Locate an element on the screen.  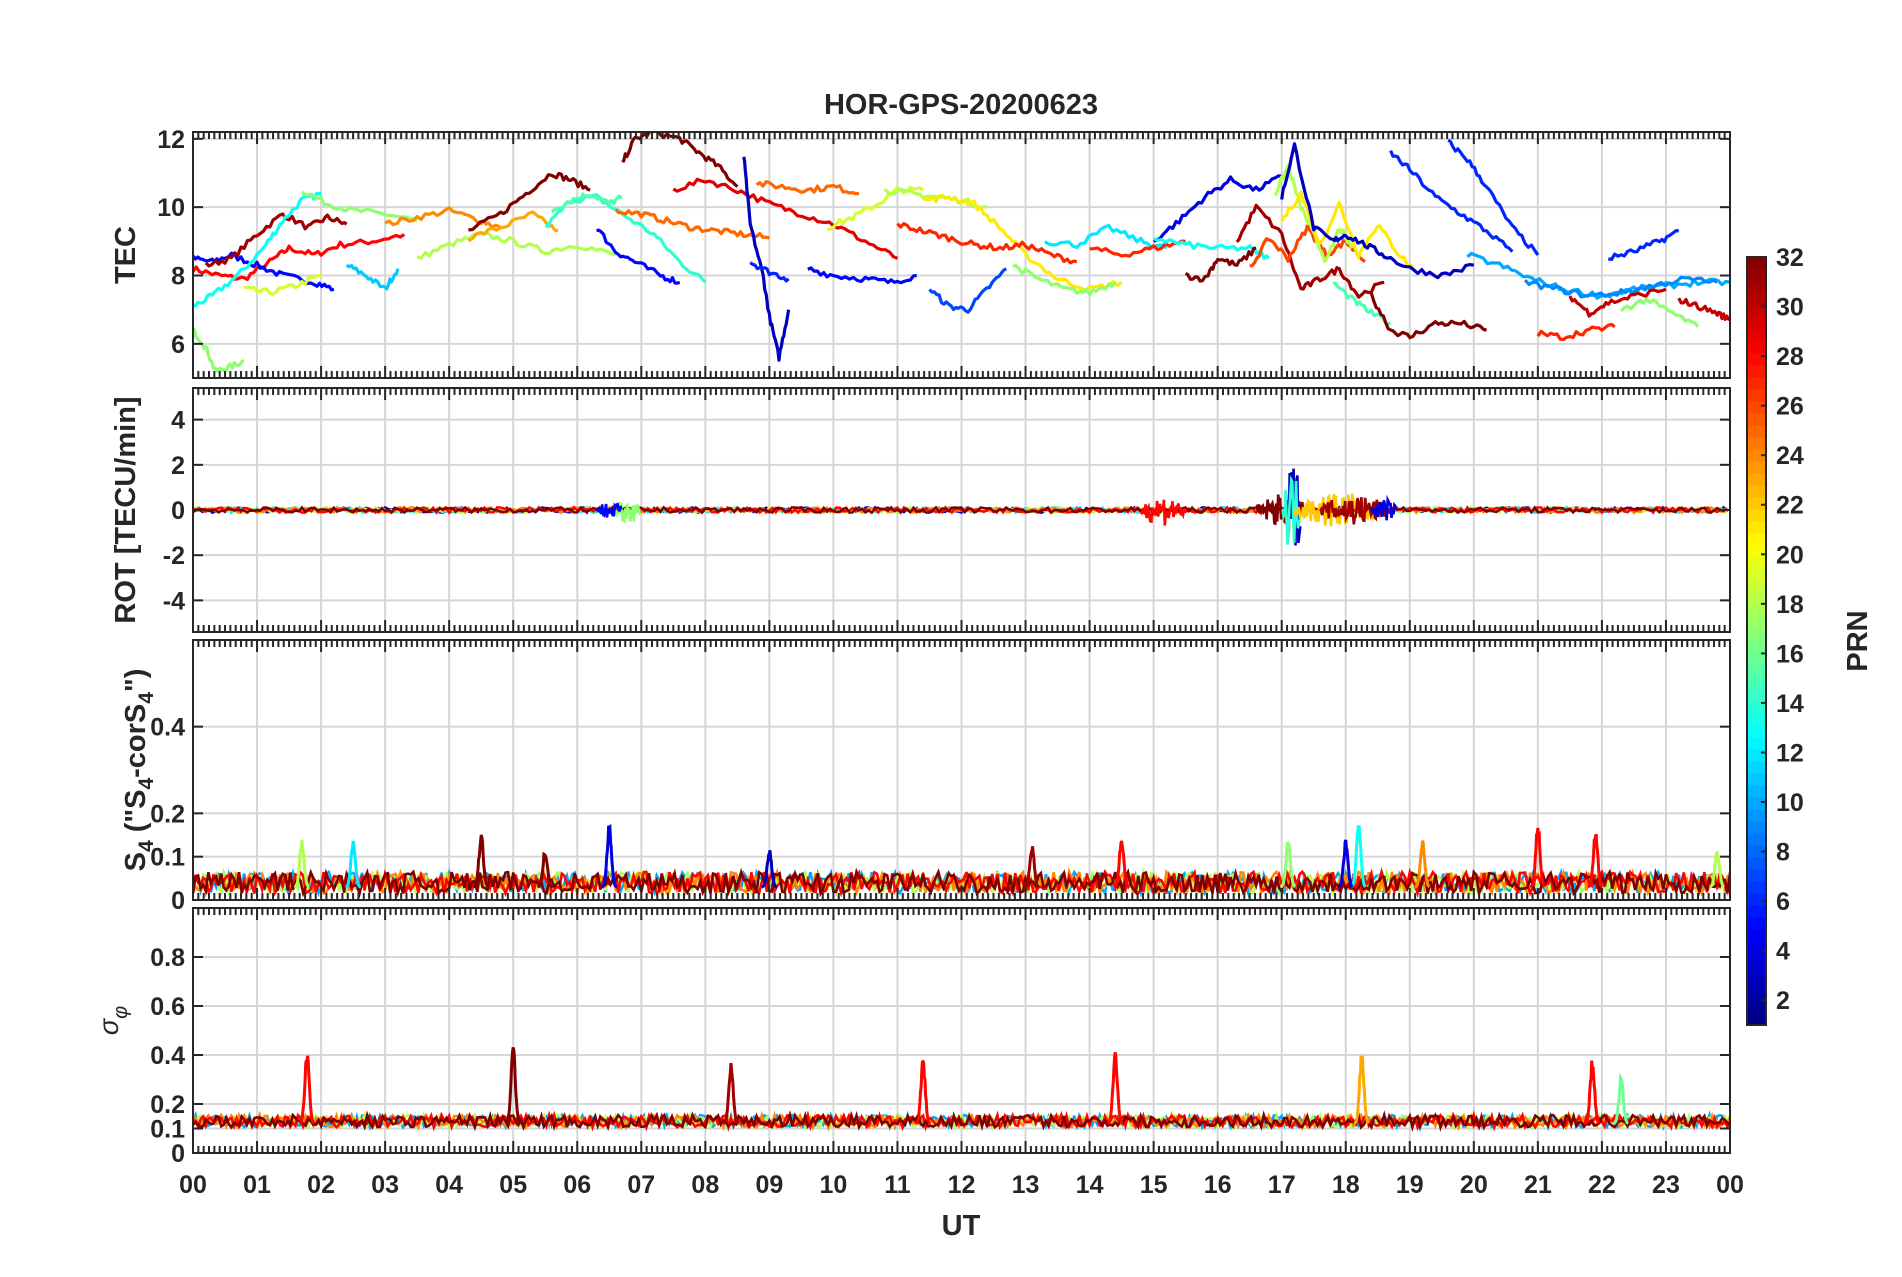
colorbar-tick-label: 16 is located at coordinates (1790, 654).